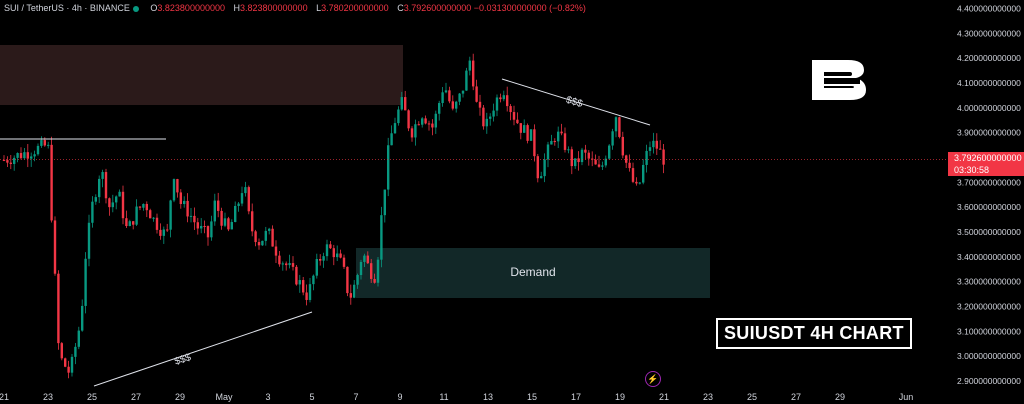 This screenshot has width=1024, height=404. Describe the element at coordinates (840, 397) in the screenshot. I see `x-tick-label: 29` at that location.